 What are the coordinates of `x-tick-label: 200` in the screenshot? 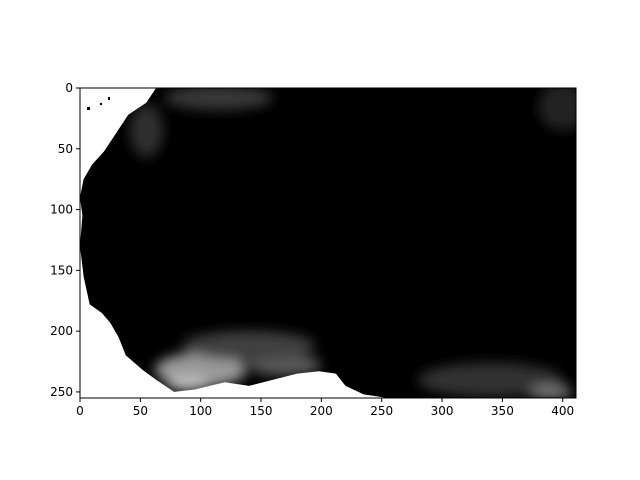 It's located at (321, 411).